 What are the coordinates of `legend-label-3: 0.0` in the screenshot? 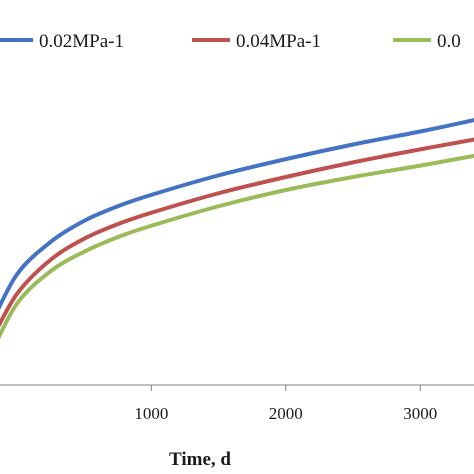 It's located at (449, 41).